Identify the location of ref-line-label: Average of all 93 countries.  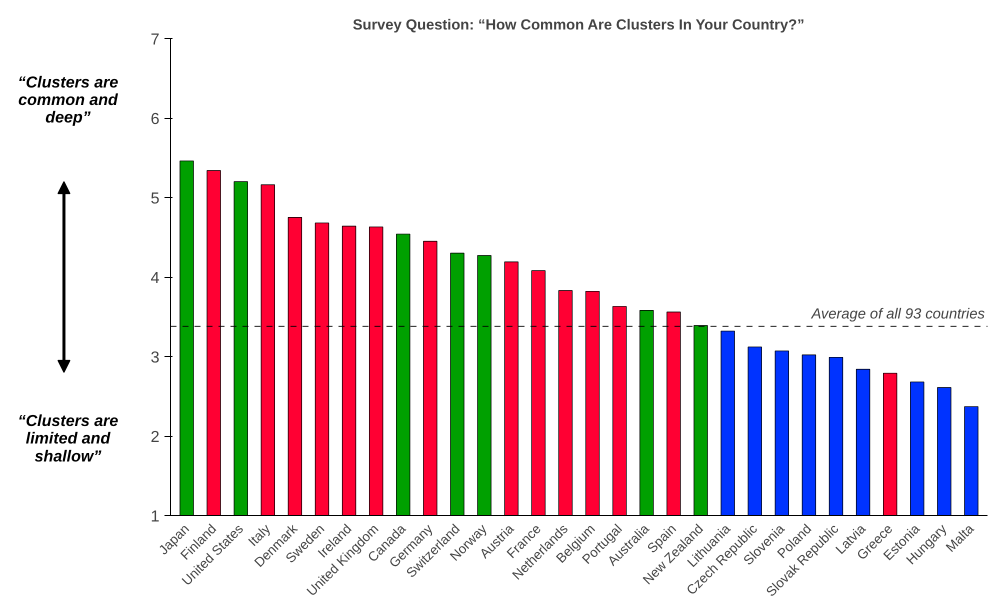
(898, 314).